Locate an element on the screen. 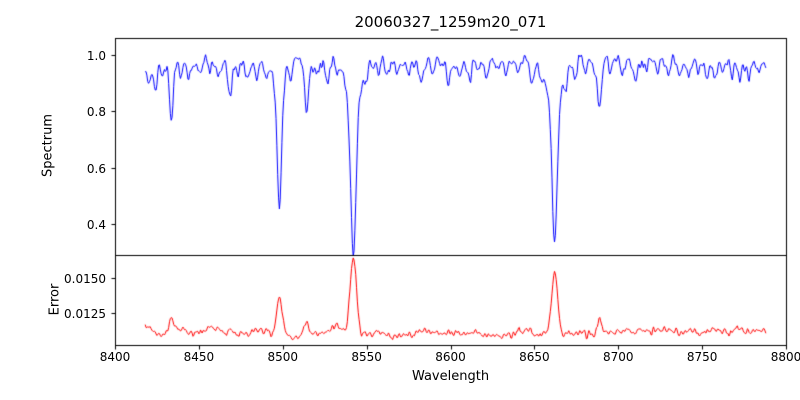 The width and height of the screenshot is (800, 400). x-axis-label: Wavelength is located at coordinates (450, 376).